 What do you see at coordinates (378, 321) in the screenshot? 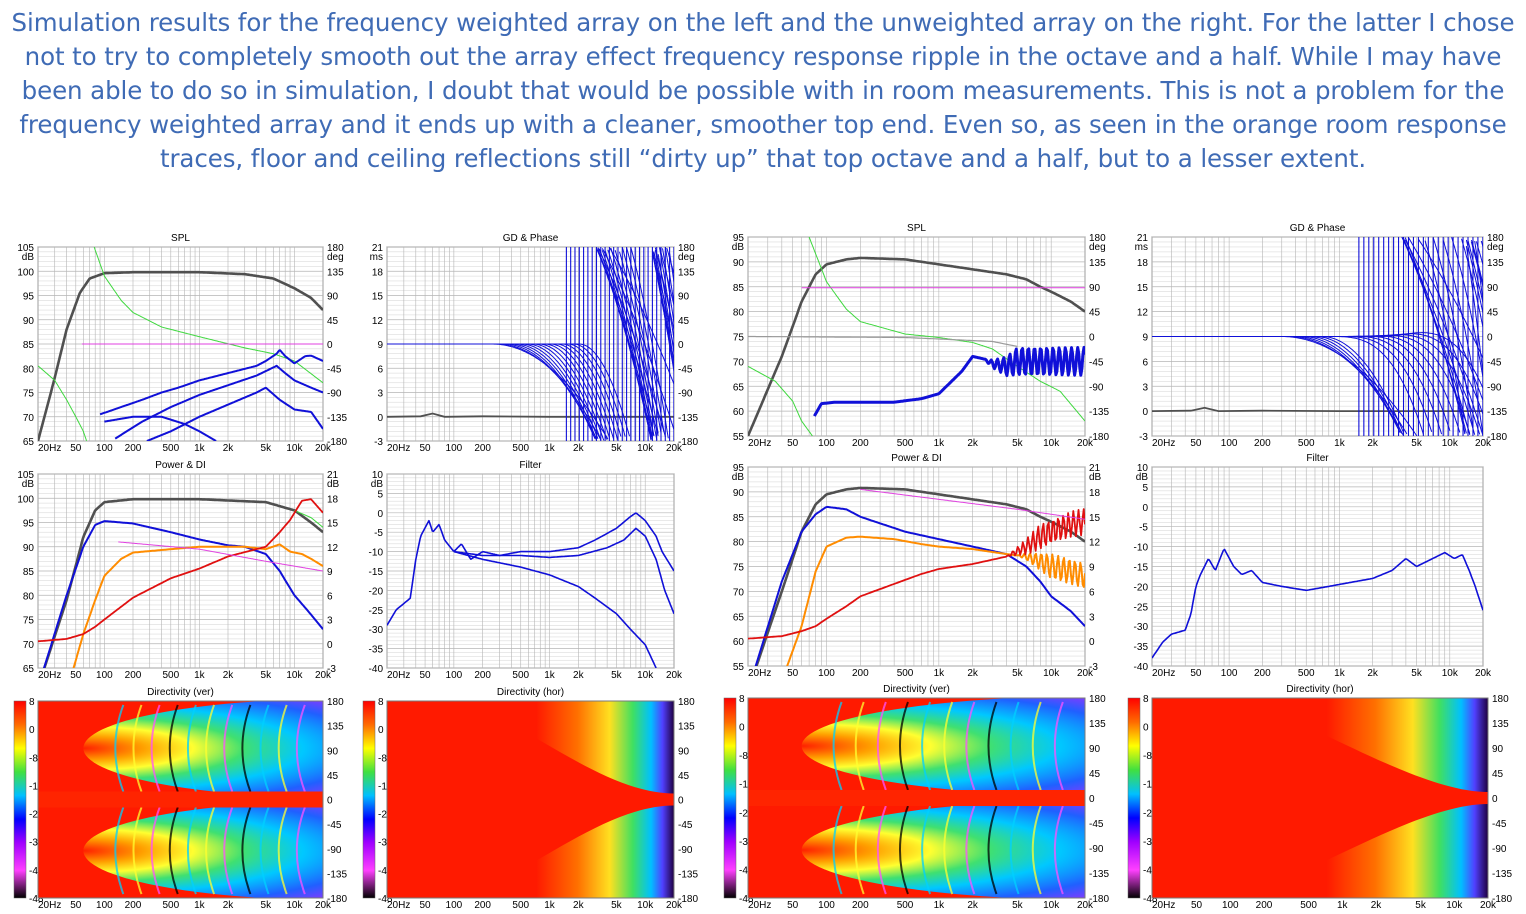
I see `y-tick-label: 12` at bounding box center [378, 321].